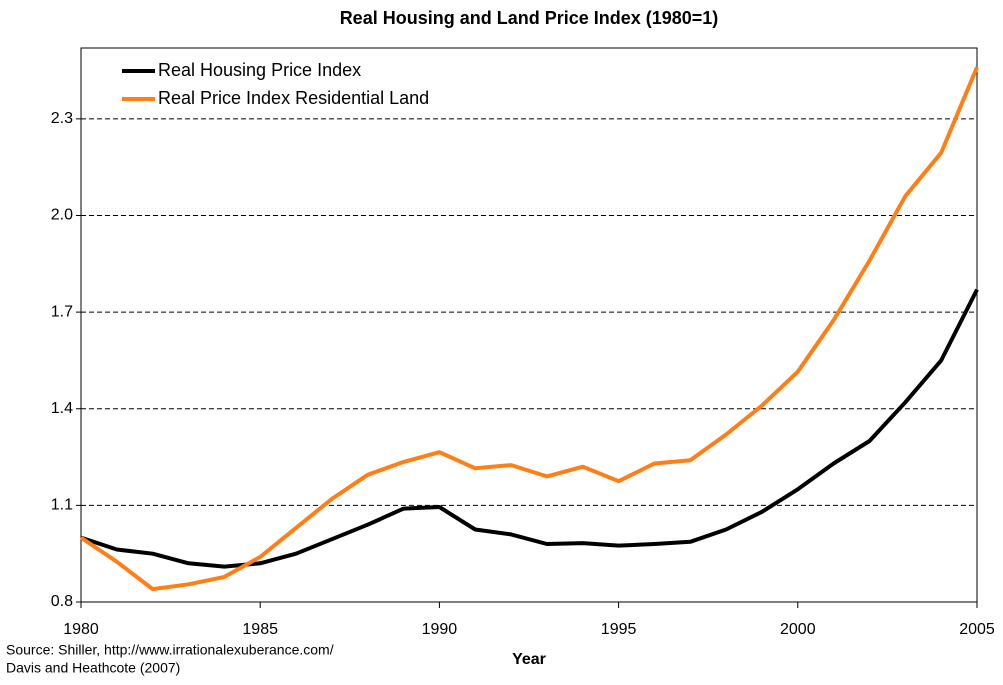  I want to click on x-tick-label: 2005, so click(977, 629).